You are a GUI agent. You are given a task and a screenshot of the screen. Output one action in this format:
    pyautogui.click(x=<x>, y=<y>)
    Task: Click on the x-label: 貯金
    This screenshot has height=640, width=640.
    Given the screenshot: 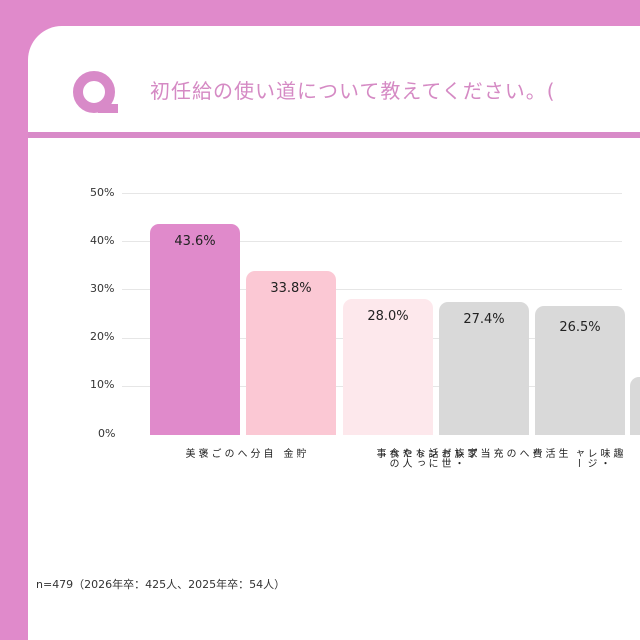 What is the action you would take?
    pyautogui.click(x=293, y=453)
    